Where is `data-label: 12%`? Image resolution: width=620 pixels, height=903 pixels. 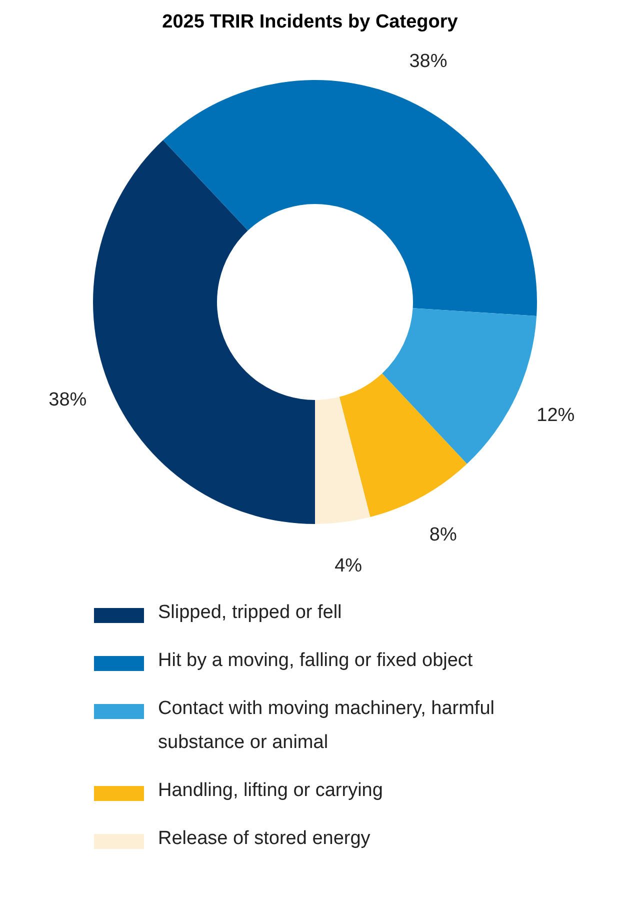 data-label: 12% is located at coordinates (555, 415).